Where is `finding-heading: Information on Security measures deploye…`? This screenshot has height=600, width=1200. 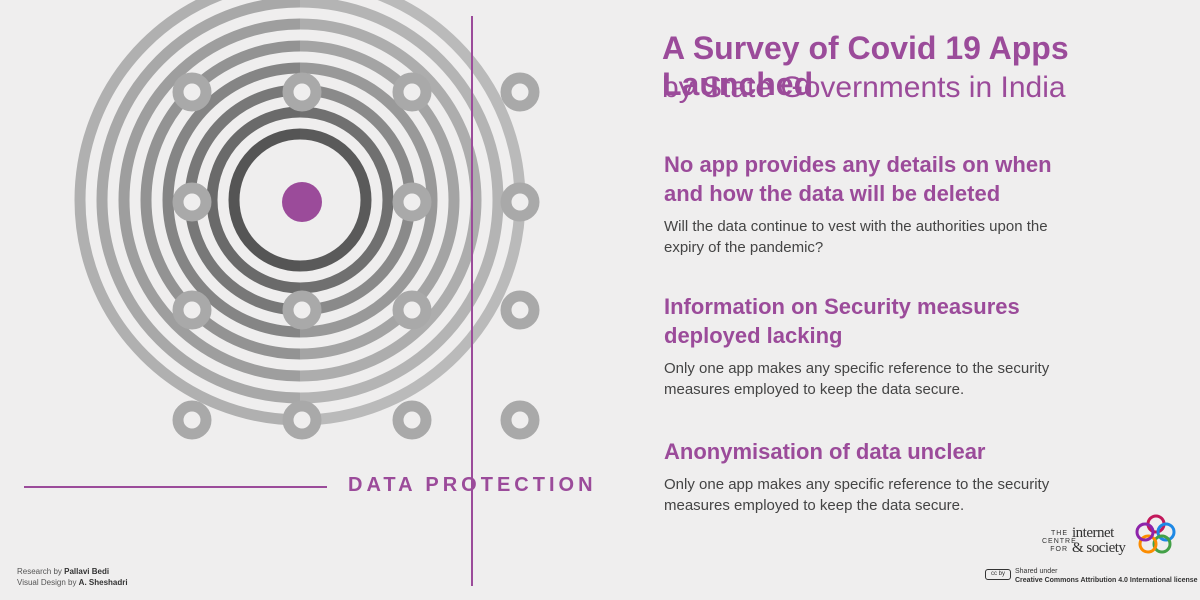
finding-heading: Information on Security measures deploye… is located at coordinates (842, 321).